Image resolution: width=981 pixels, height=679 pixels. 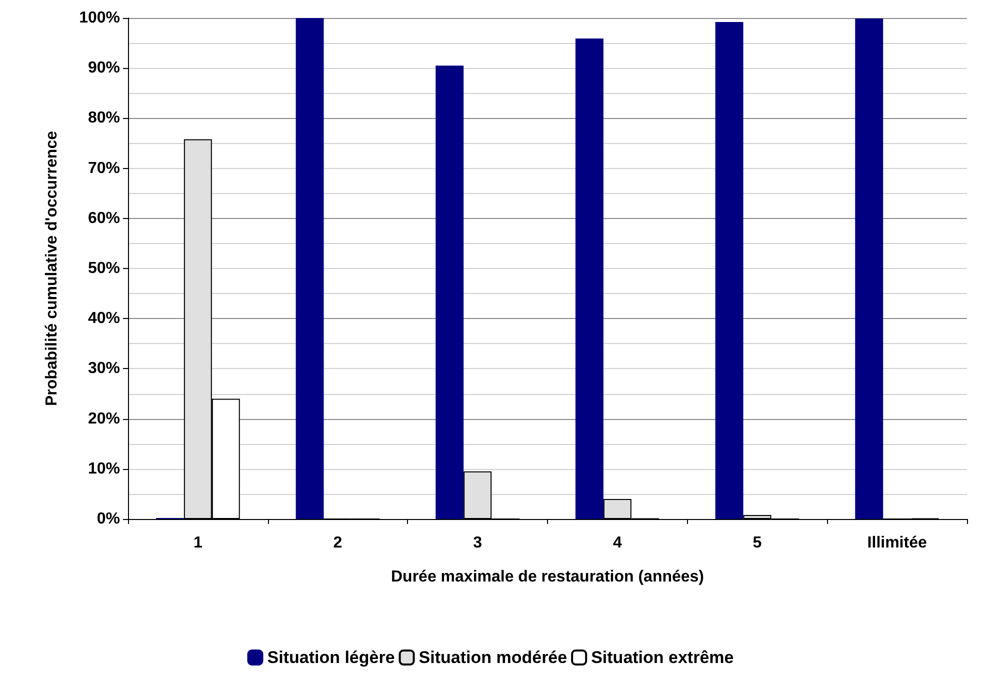 I want to click on x-tick-label: 4, so click(x=617, y=543).